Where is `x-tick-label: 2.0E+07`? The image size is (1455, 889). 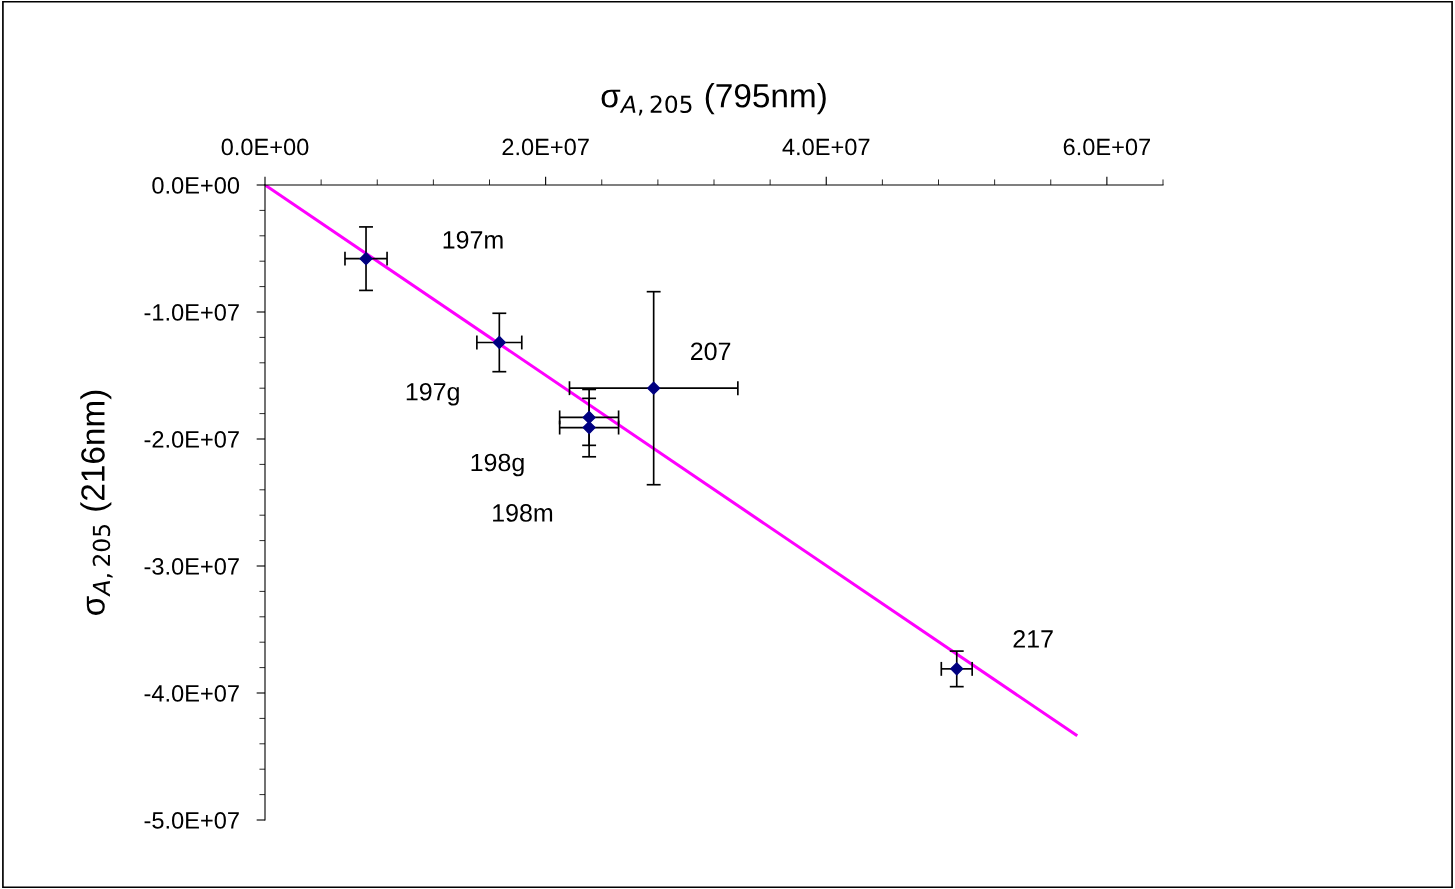
x-tick-label: 2.0E+07 is located at coordinates (545, 147).